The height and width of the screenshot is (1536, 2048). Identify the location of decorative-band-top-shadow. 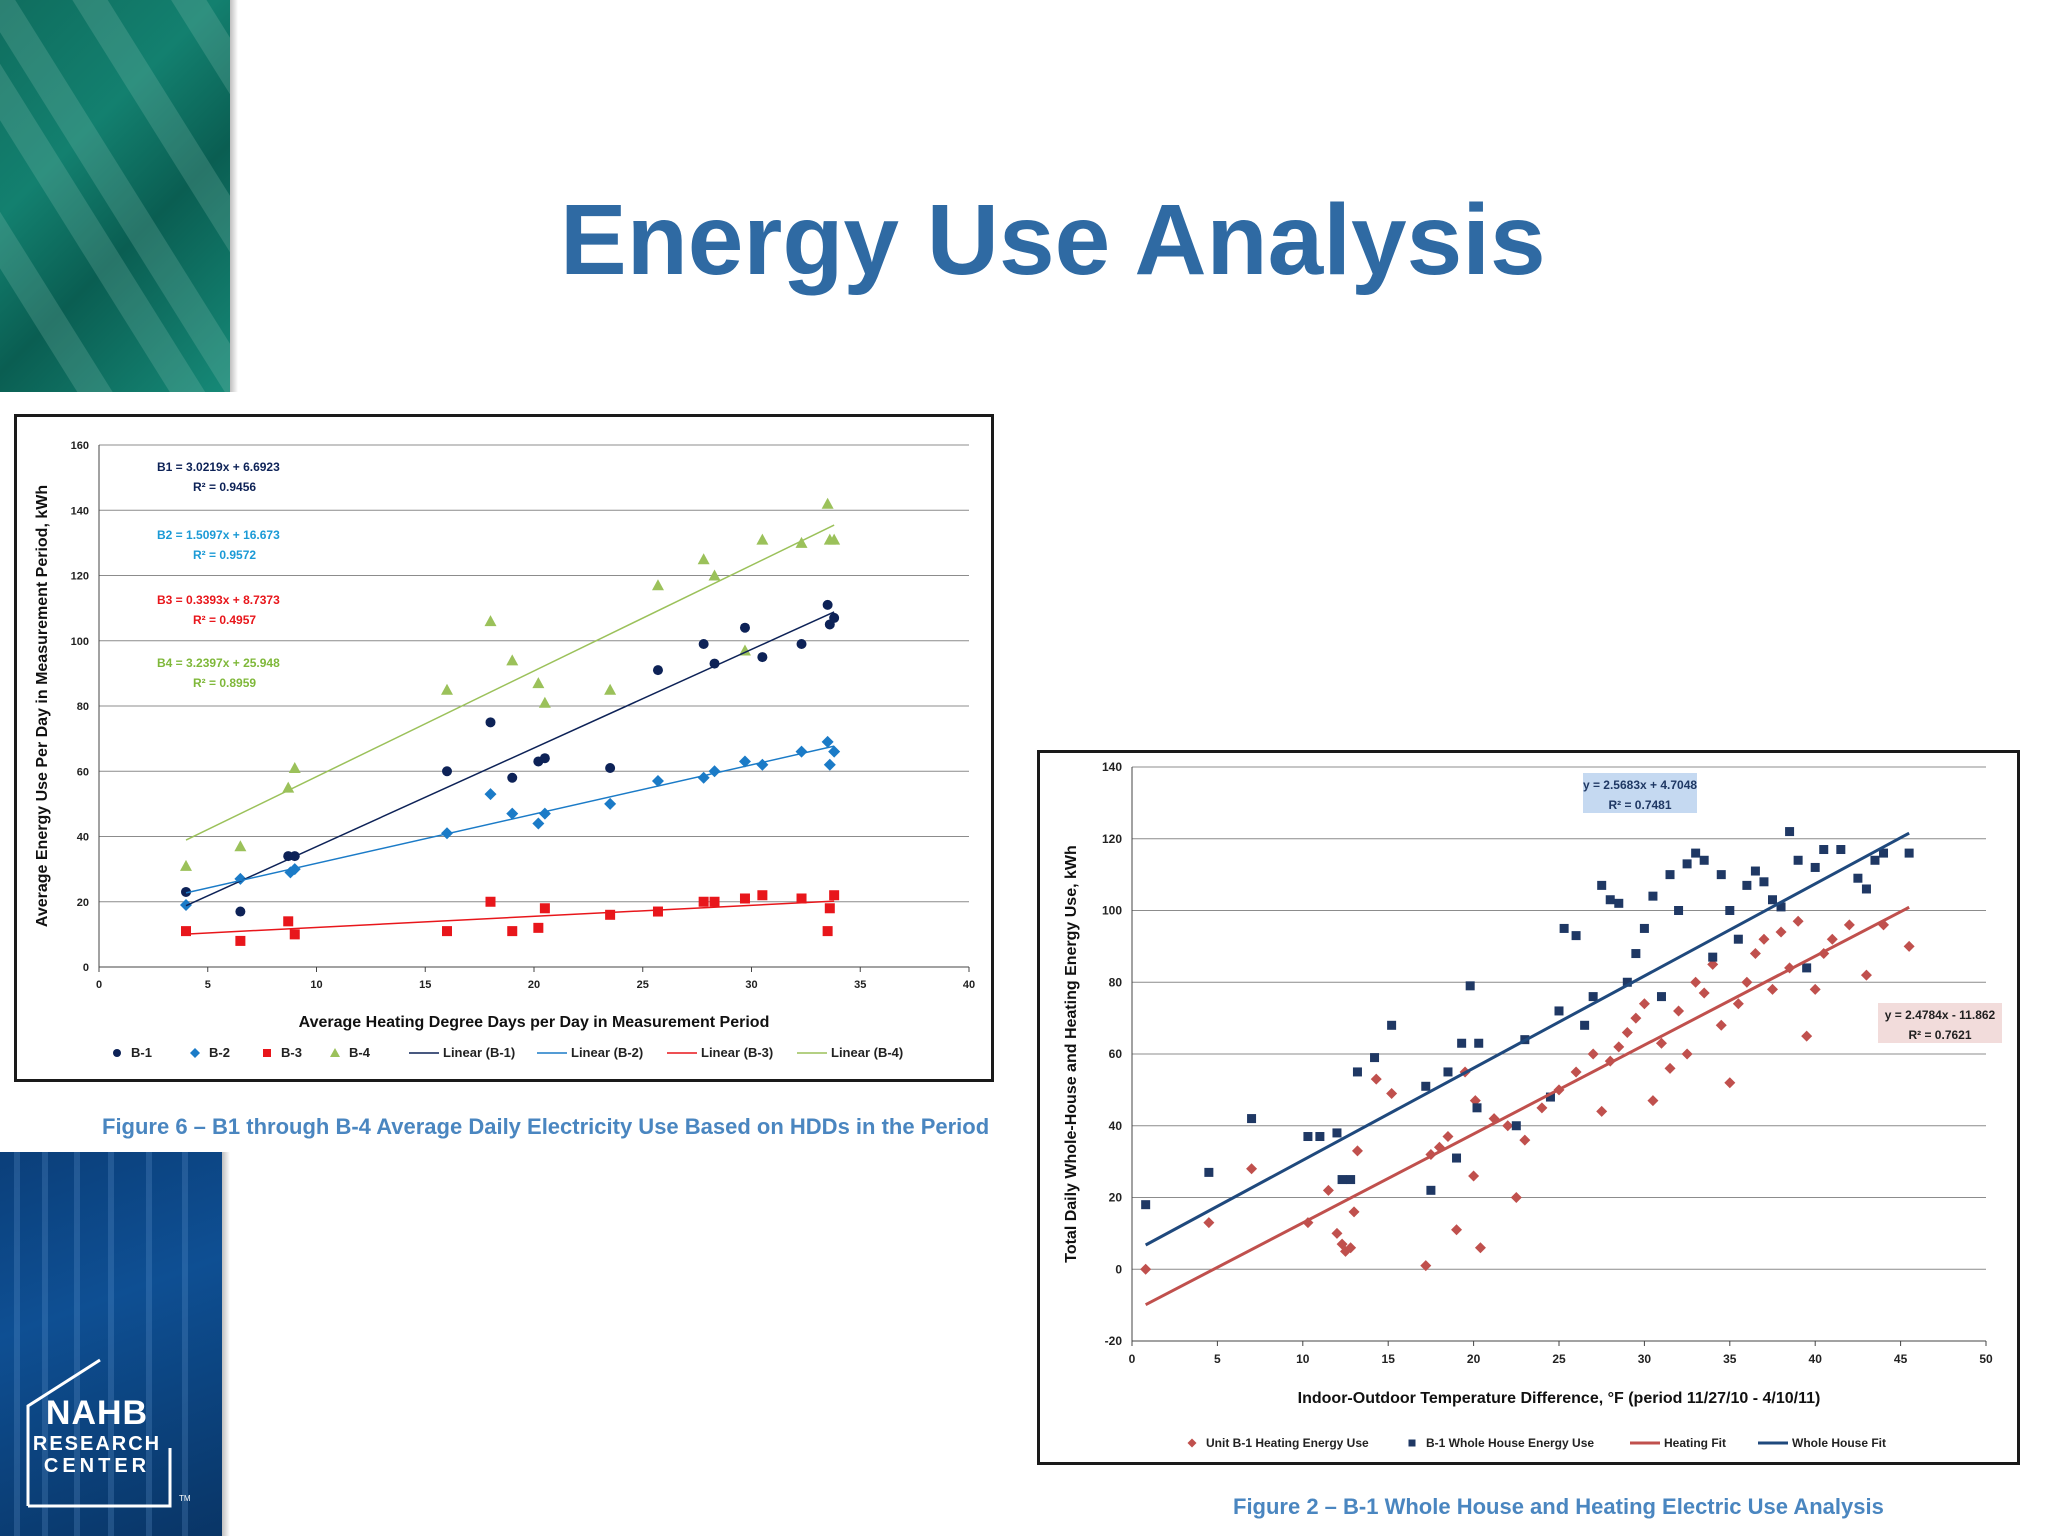
(234, 196).